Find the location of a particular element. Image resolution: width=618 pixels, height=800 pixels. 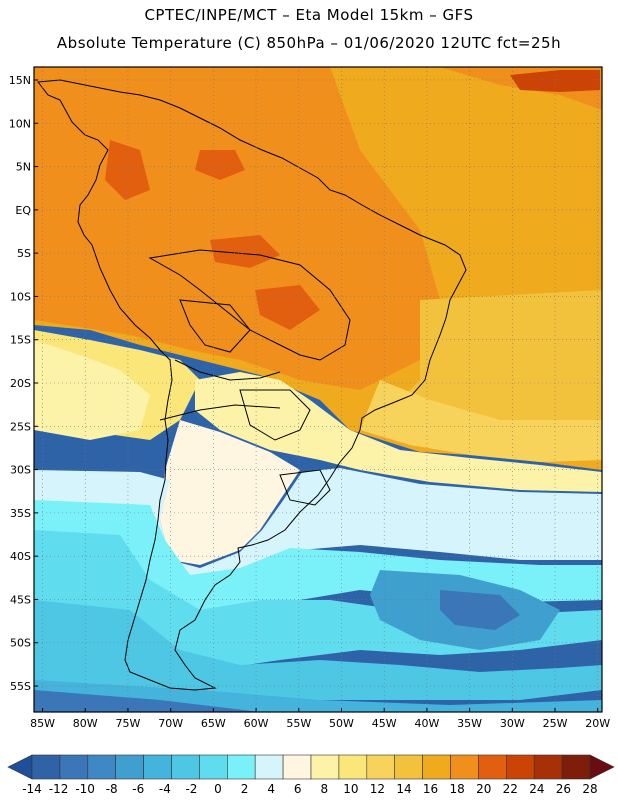

lon-label: 30W is located at coordinates (512, 723).